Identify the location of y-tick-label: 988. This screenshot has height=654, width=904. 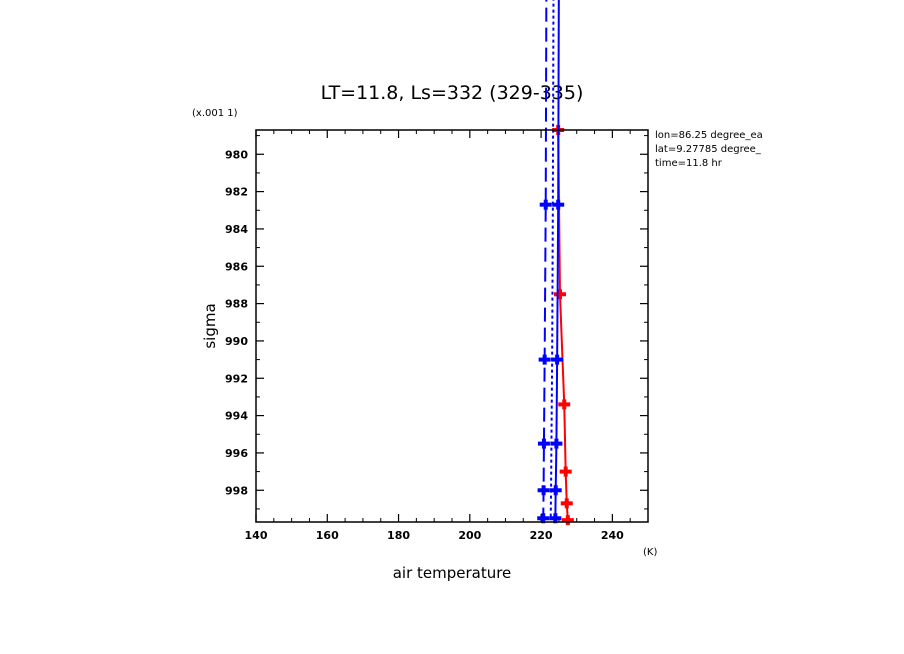
(236, 304).